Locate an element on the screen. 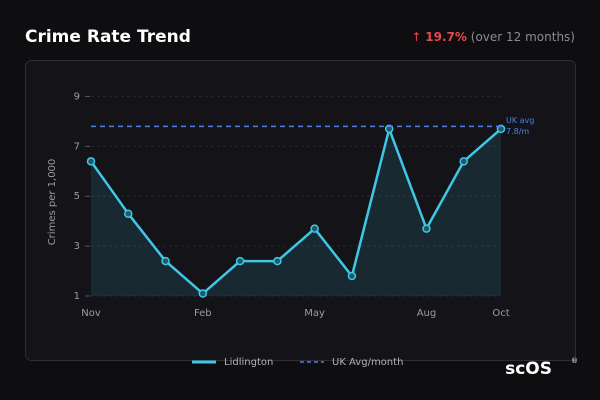  logo: scOS is located at coordinates (528, 369).